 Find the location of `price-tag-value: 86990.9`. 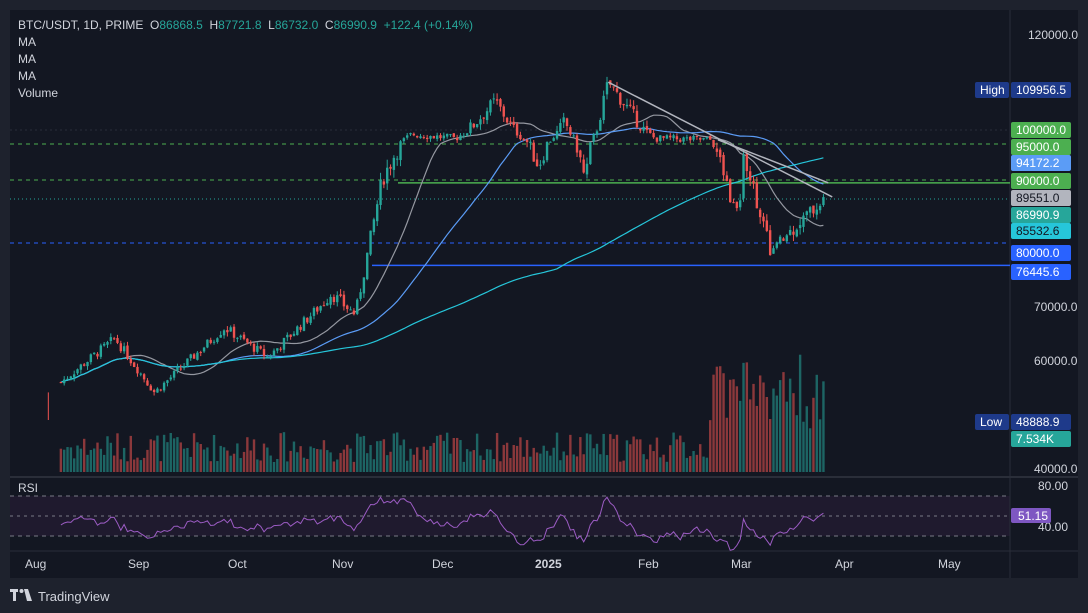

price-tag-value: 86990.9 is located at coordinates (1038, 215).